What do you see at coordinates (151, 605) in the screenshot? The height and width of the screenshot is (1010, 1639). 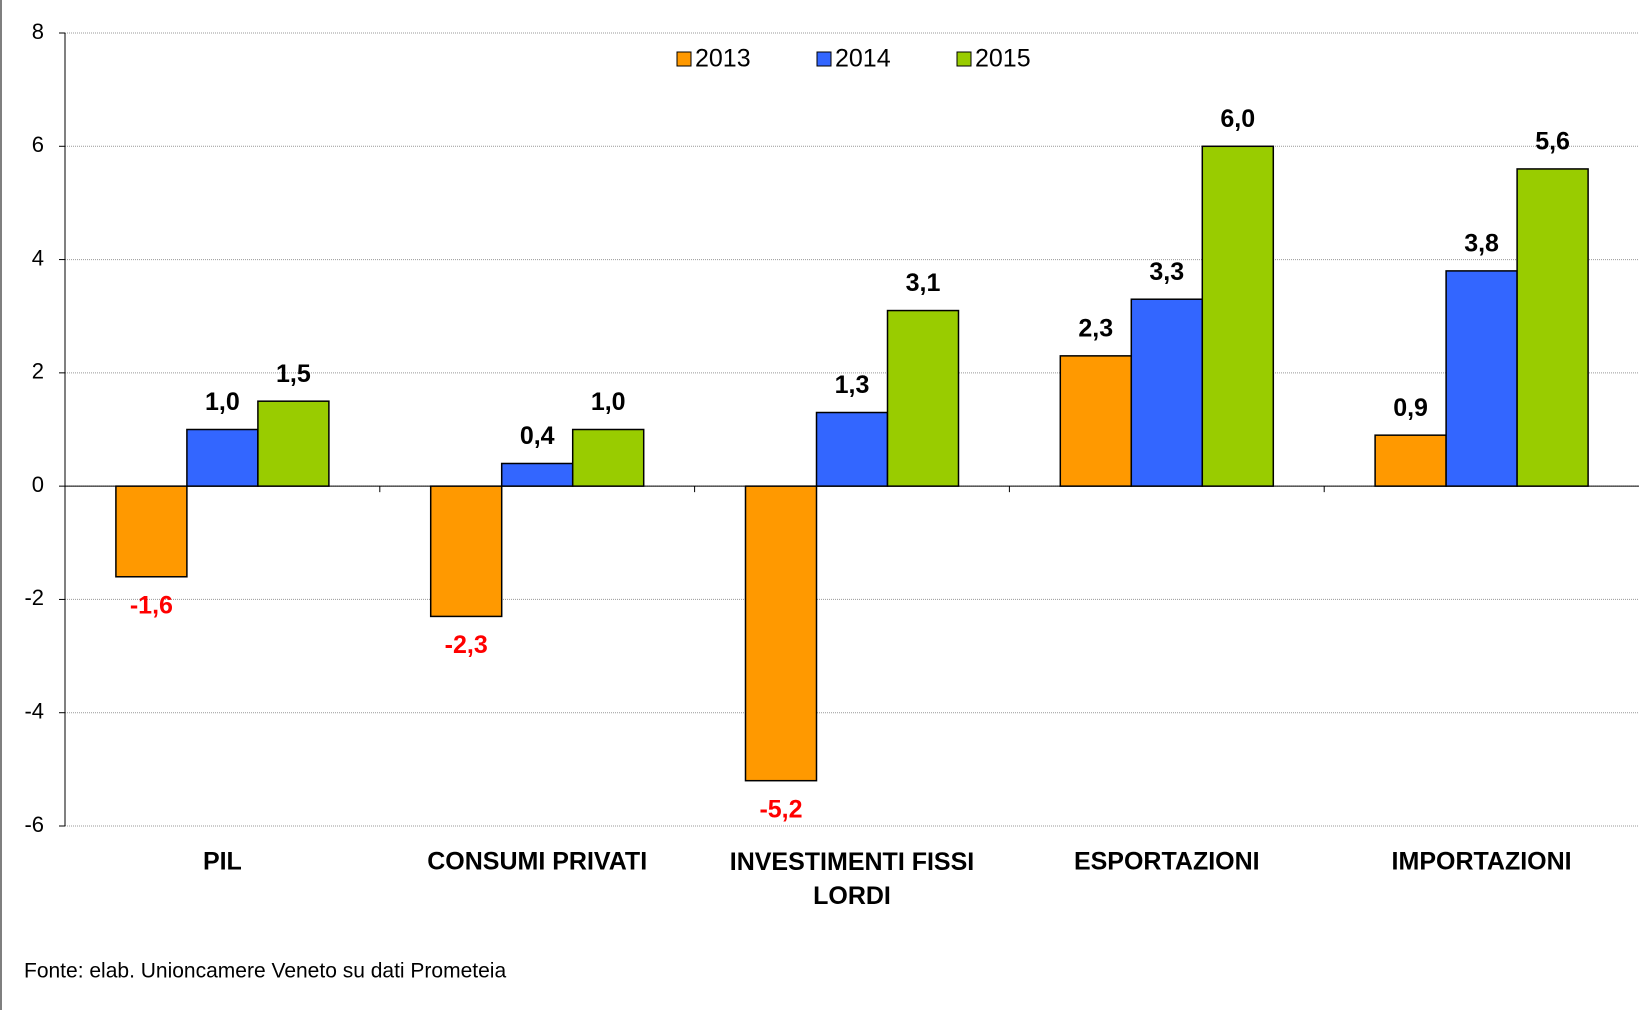 I see `data-label: -1,6` at bounding box center [151, 605].